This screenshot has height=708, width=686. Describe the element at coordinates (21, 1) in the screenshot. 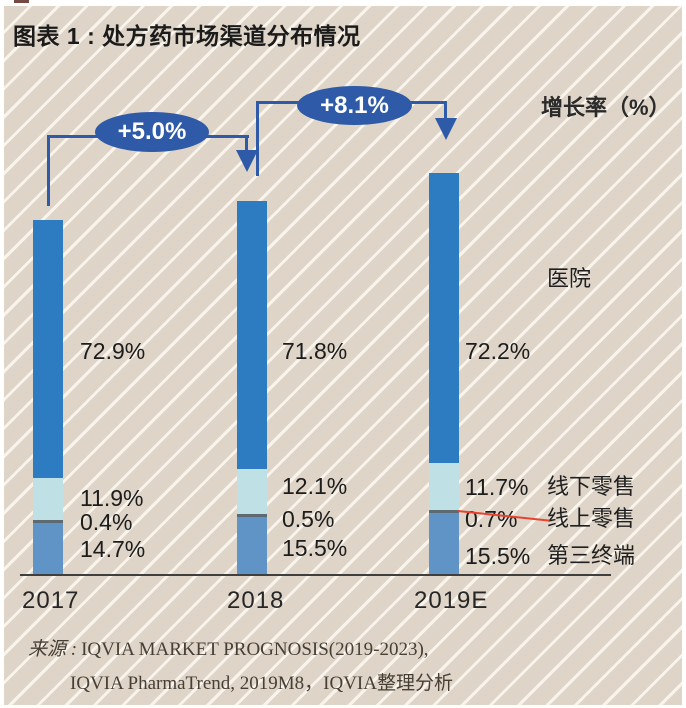

I see `scan-artifact` at that location.